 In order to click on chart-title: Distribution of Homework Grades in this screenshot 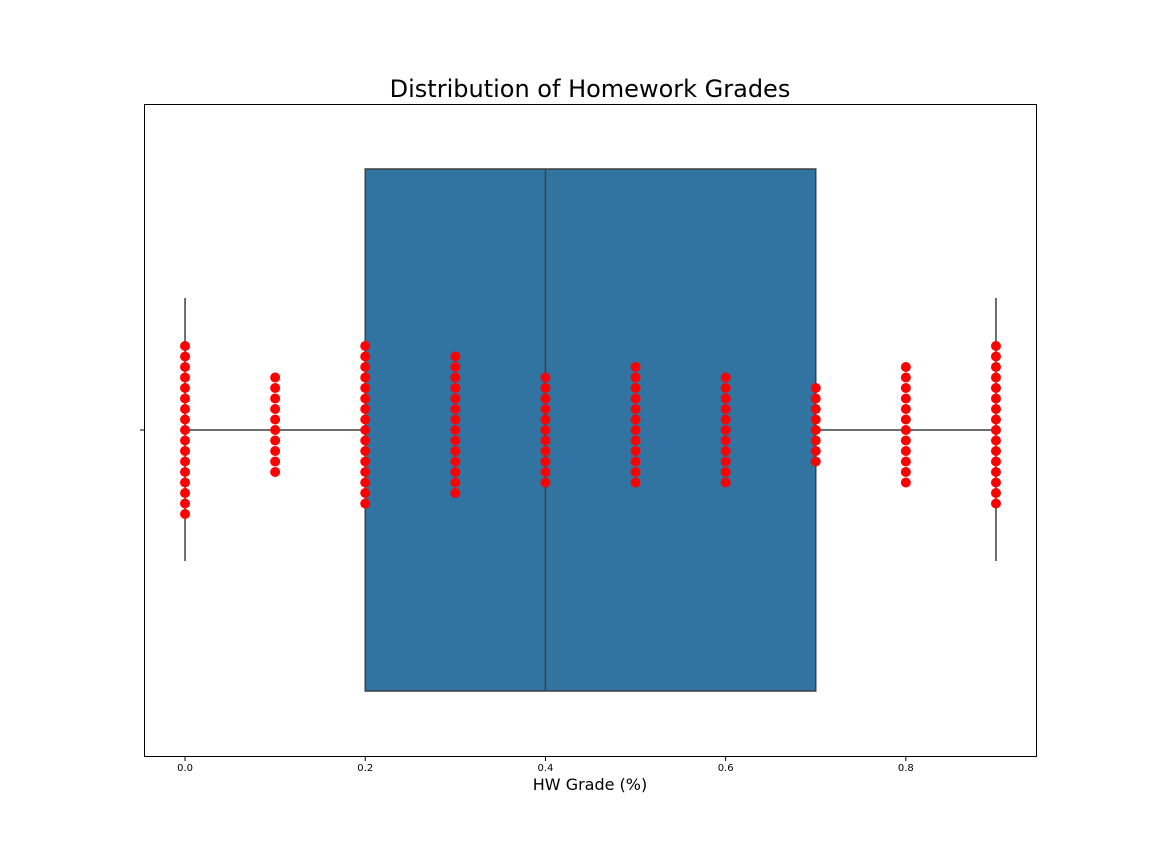, I will do `click(590, 89)`.